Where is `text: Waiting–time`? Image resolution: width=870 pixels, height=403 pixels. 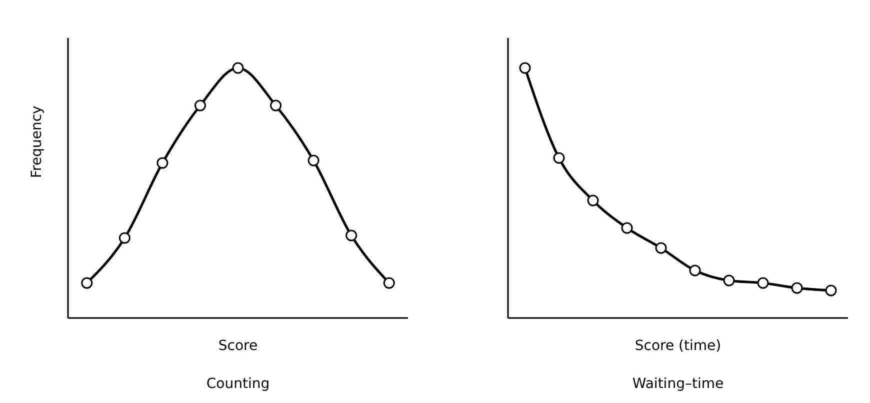
text: Waiting–time is located at coordinates (678, 384).